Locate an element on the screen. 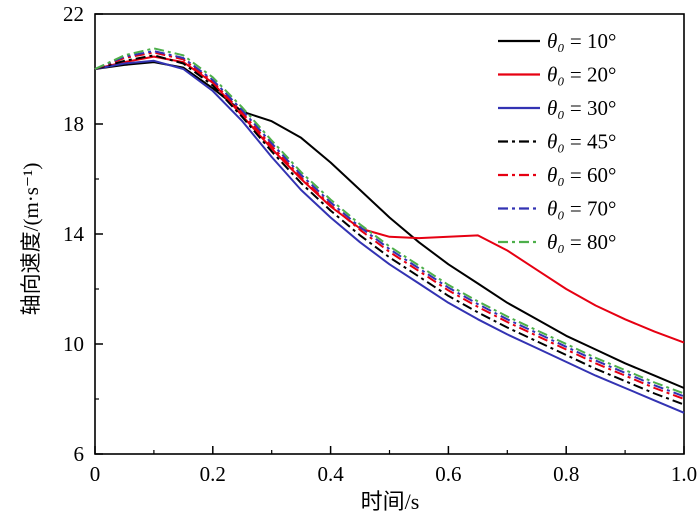 This screenshot has width=700, height=526. x-tick-label: 0.2 is located at coordinates (213, 474).